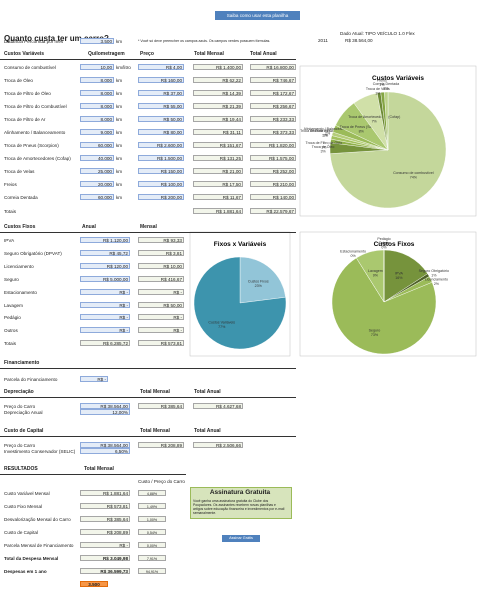 Image resolution: width=480 pixels, height=600 pixels. What do you see at coordinates (221, 323) in the screenshot?
I see `slice-label: Custos Variáveis` at bounding box center [221, 323].